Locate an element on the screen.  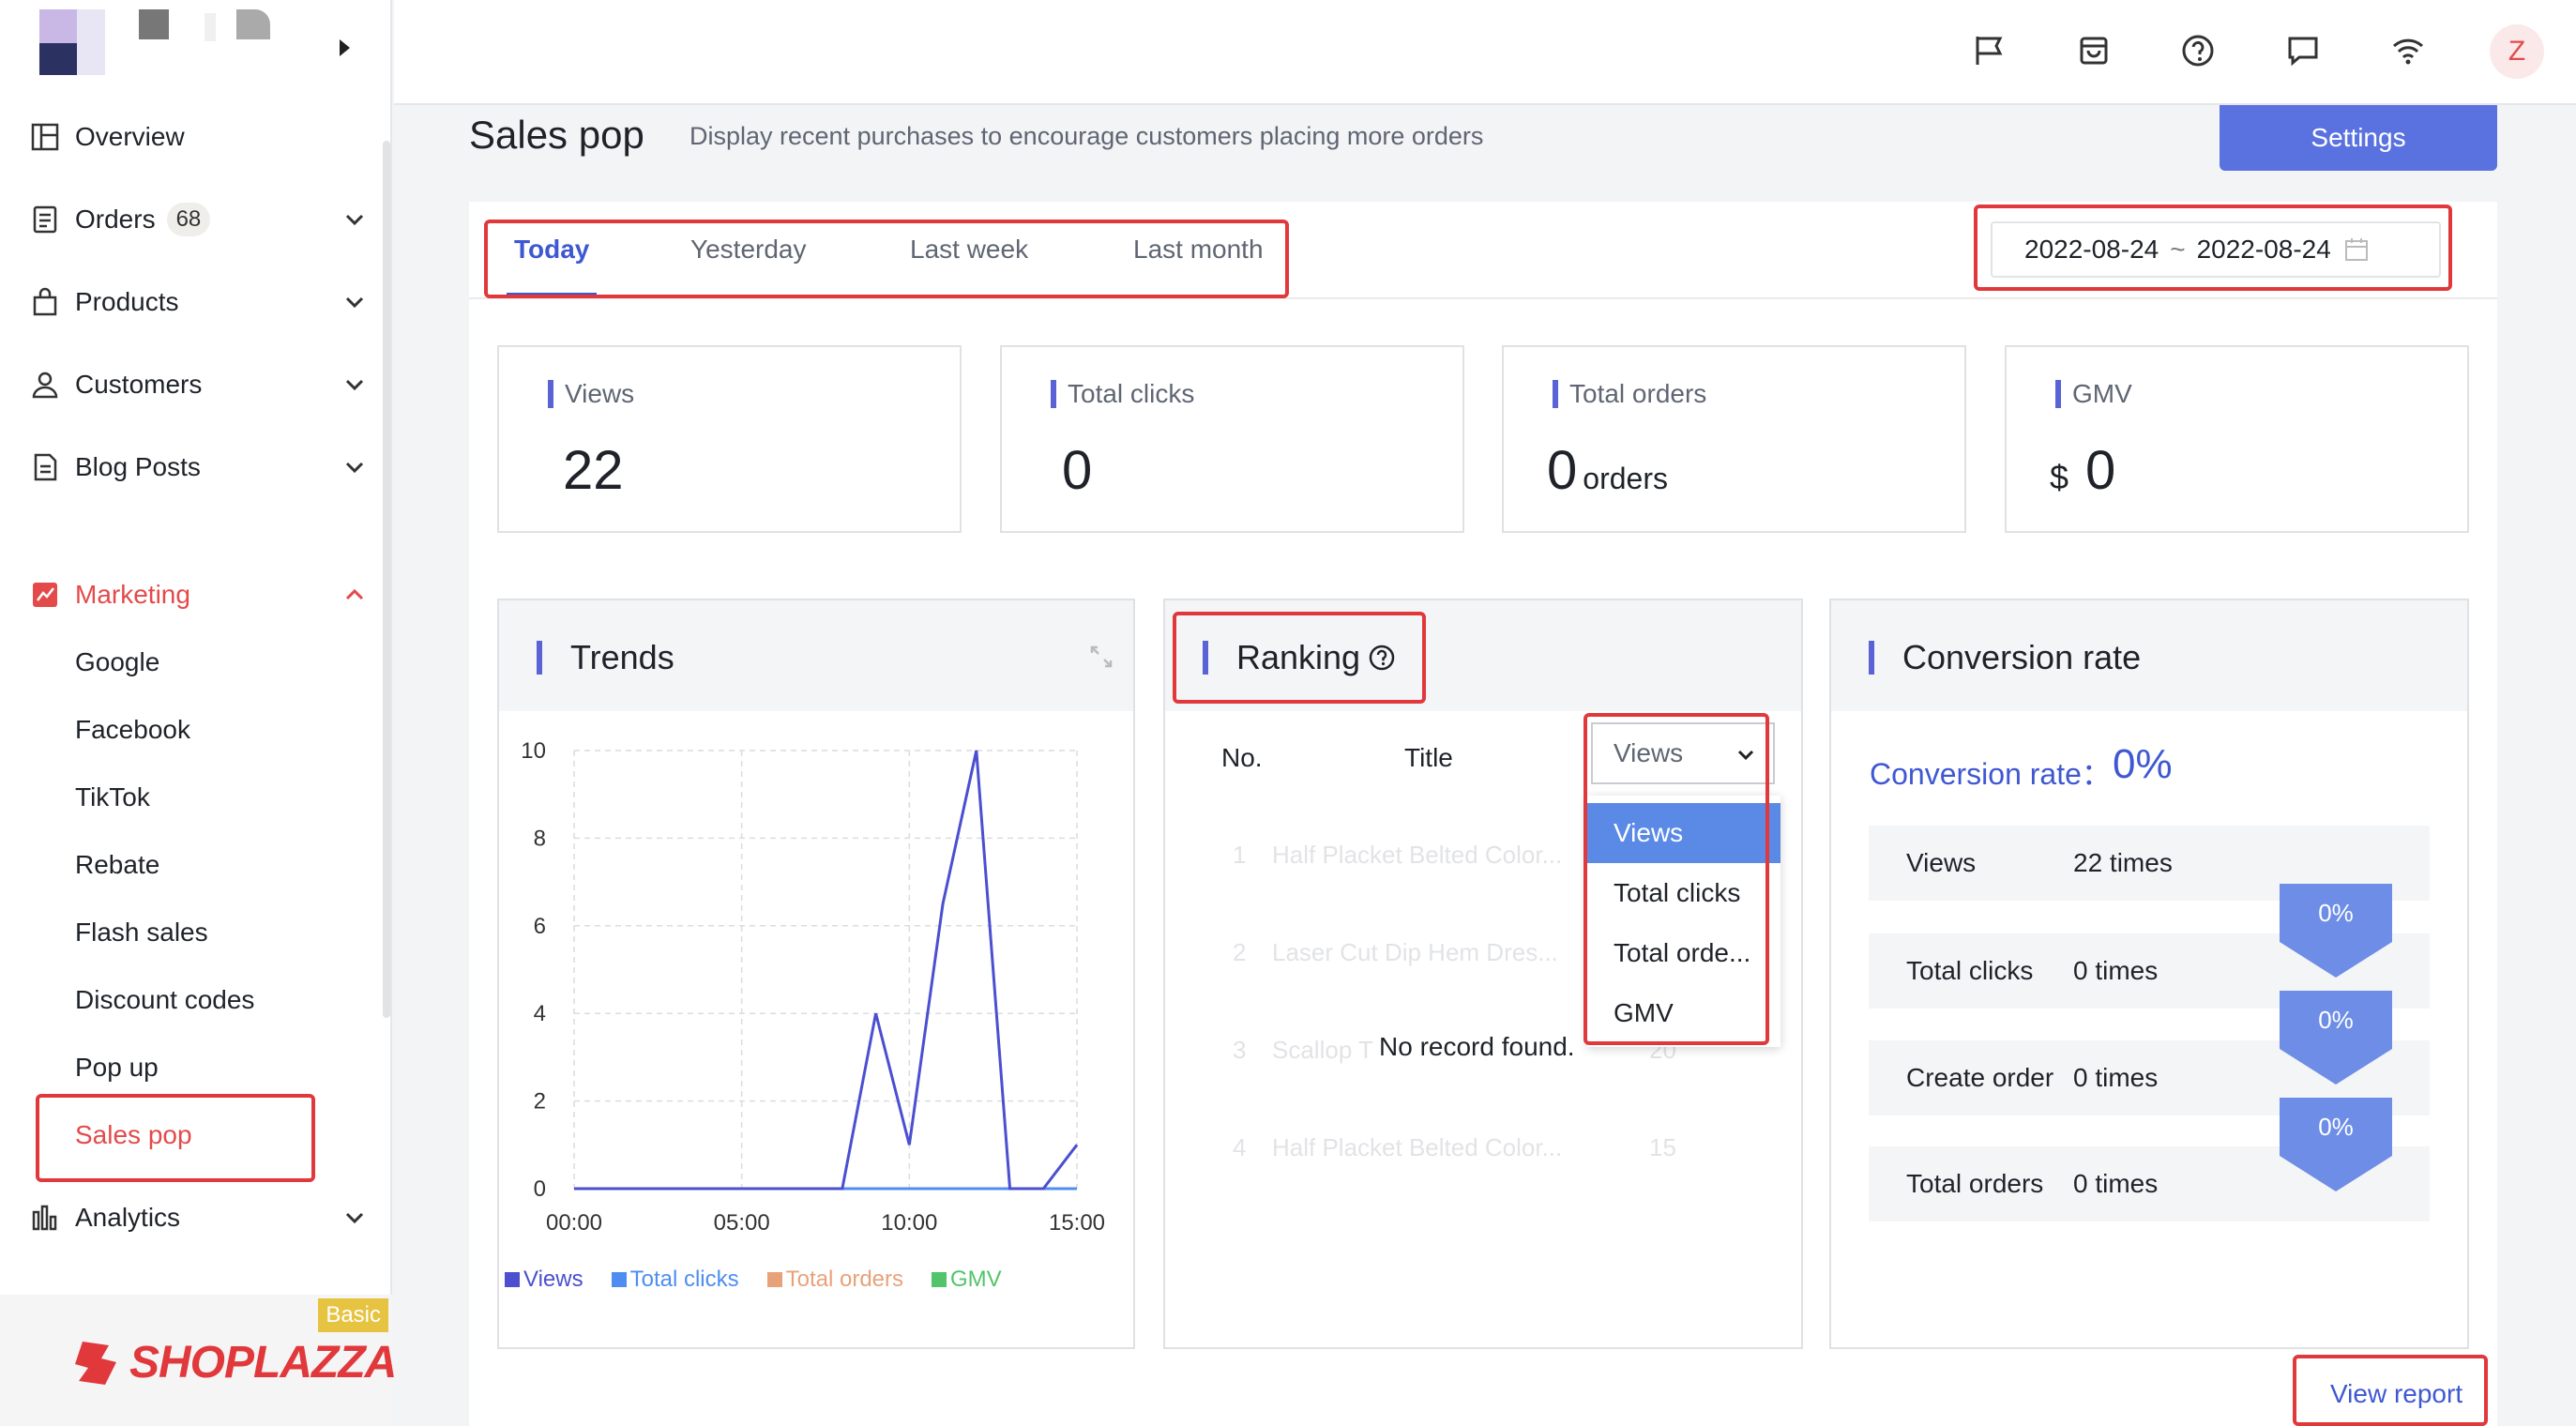
empty-state-text: No record found. is located at coordinates (1477, 1046).